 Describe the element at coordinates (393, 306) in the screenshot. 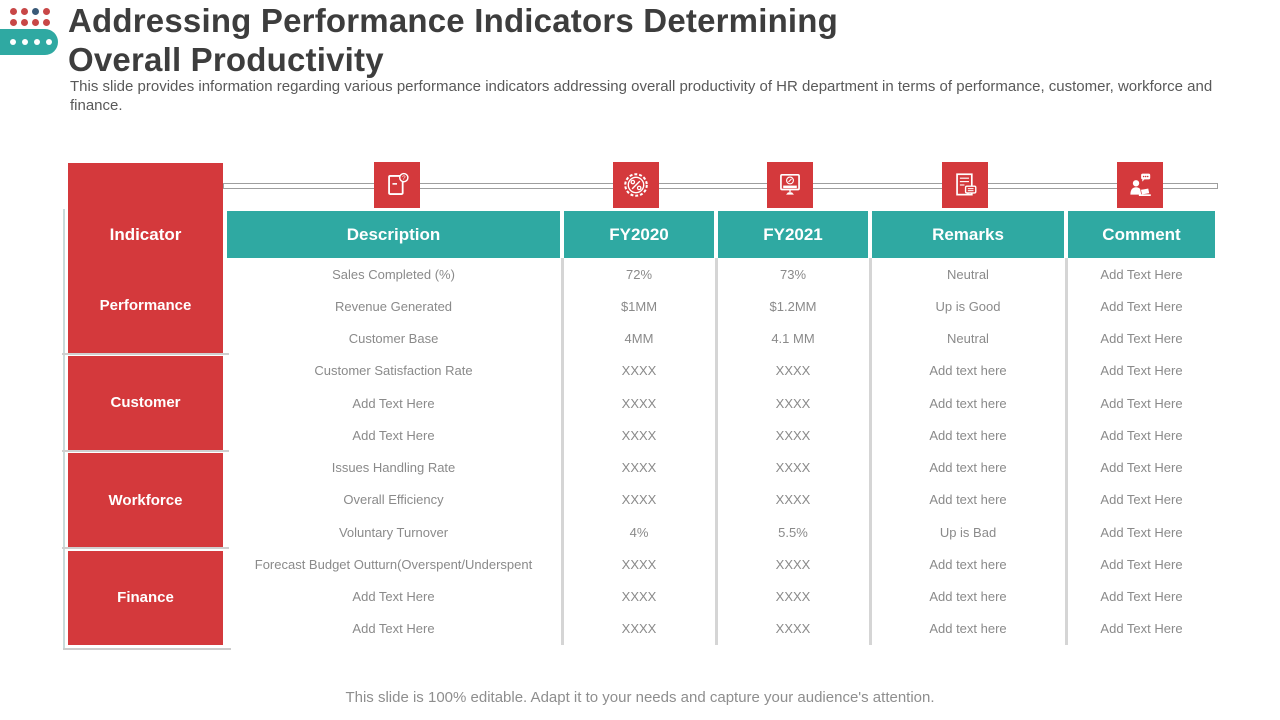

I see `cell-description: Revenue Generated` at that location.